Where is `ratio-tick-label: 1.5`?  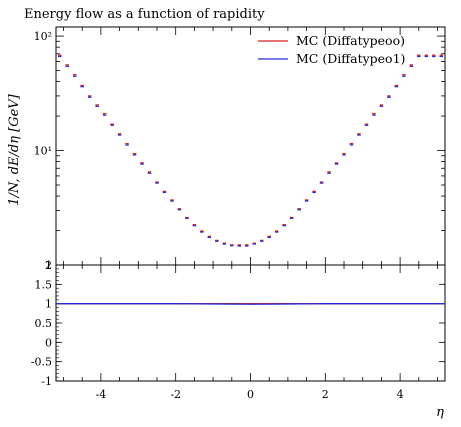
ratio-tick-label: 1.5 is located at coordinates (44, 284).